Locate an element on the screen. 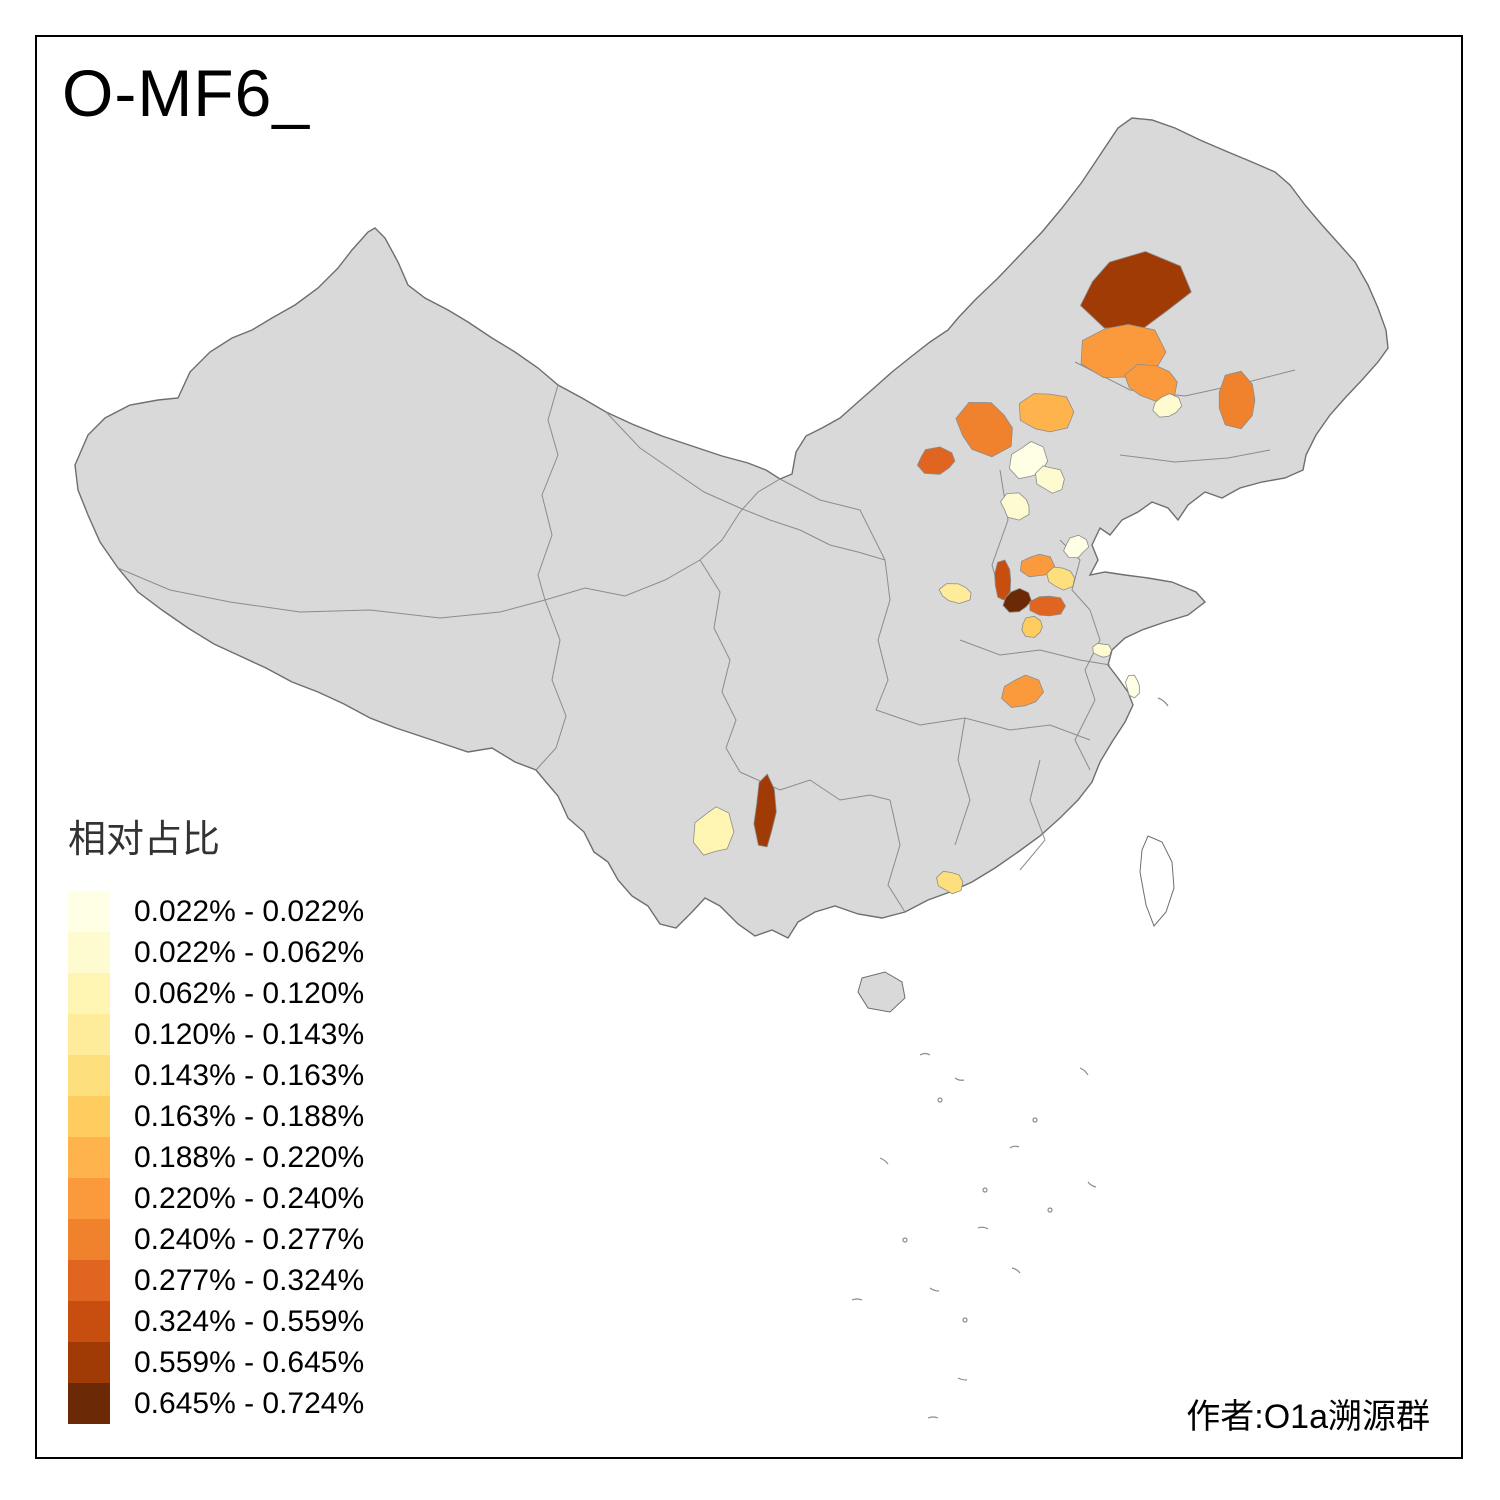 This screenshot has width=1500, height=1500. legend-label: 0.324% - 0.559% is located at coordinates (249, 1321).